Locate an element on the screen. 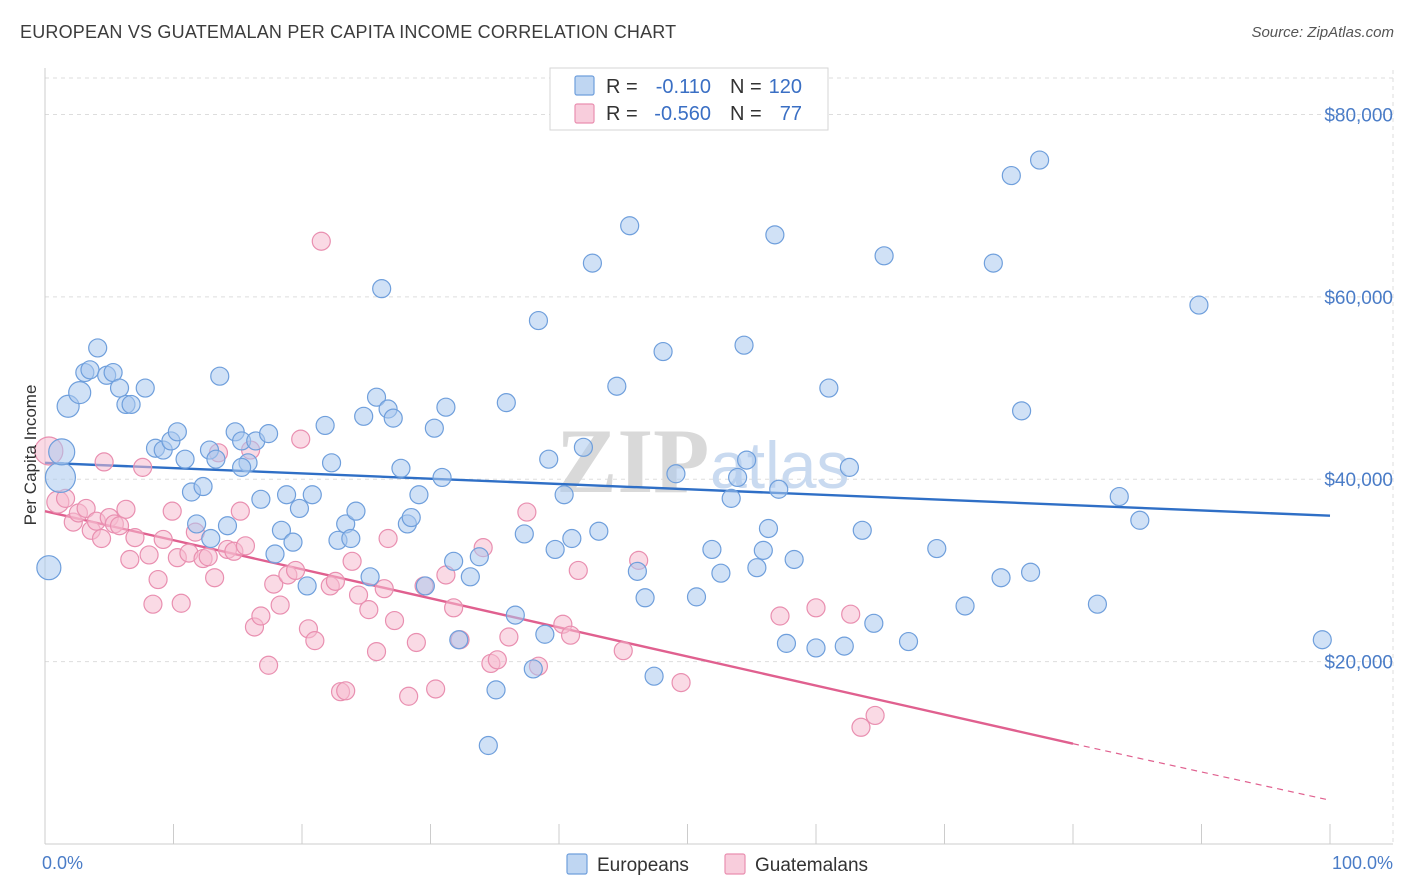 The height and width of the screenshot is (892, 1406). y-axis-label: Per Capita Income is located at coordinates (30, 455).